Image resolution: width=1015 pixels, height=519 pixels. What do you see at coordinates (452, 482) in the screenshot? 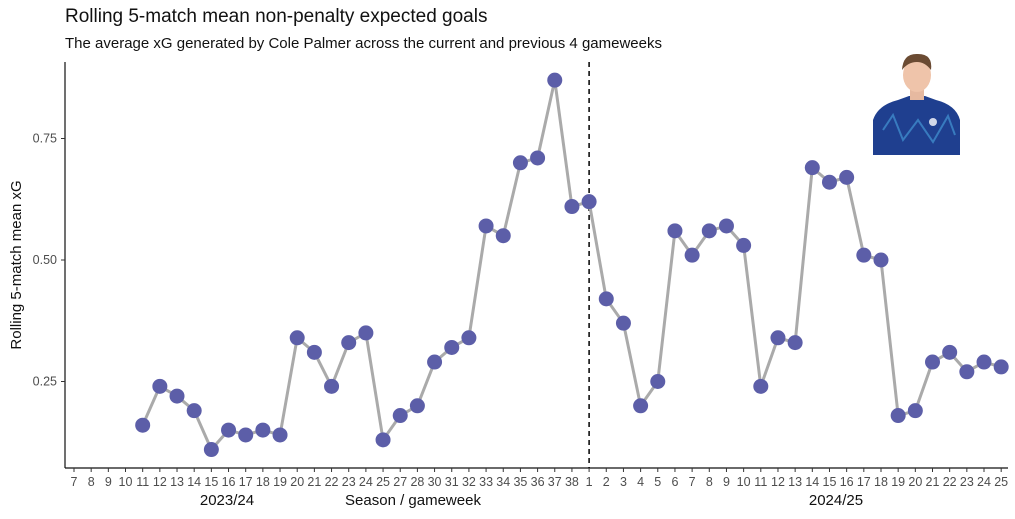
I see `x-tick-label: 31` at bounding box center [452, 482].